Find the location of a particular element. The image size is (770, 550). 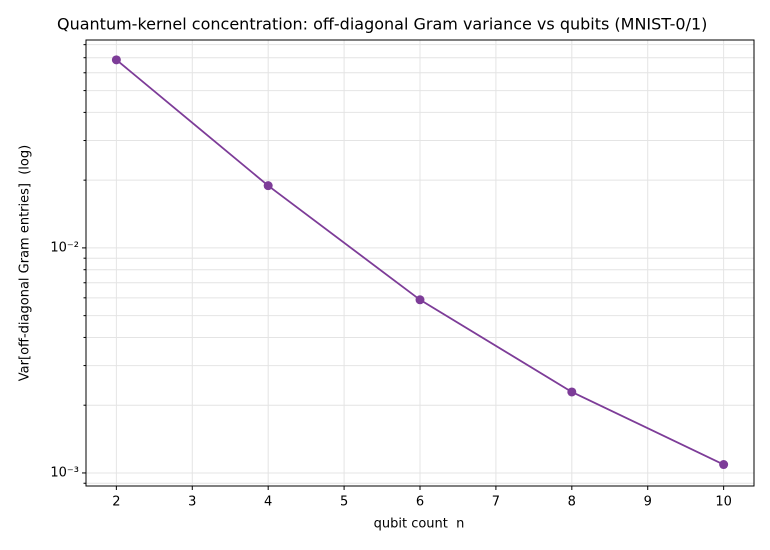

y-tick-label: 10⁻³ is located at coordinates (64, 472).